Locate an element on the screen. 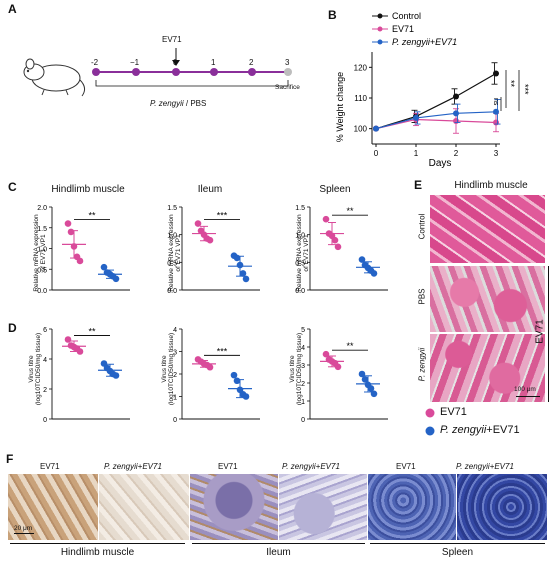 This screenshot has width=550, height=563. ihc-muscle-ev71 is located at coordinates (53, 507).